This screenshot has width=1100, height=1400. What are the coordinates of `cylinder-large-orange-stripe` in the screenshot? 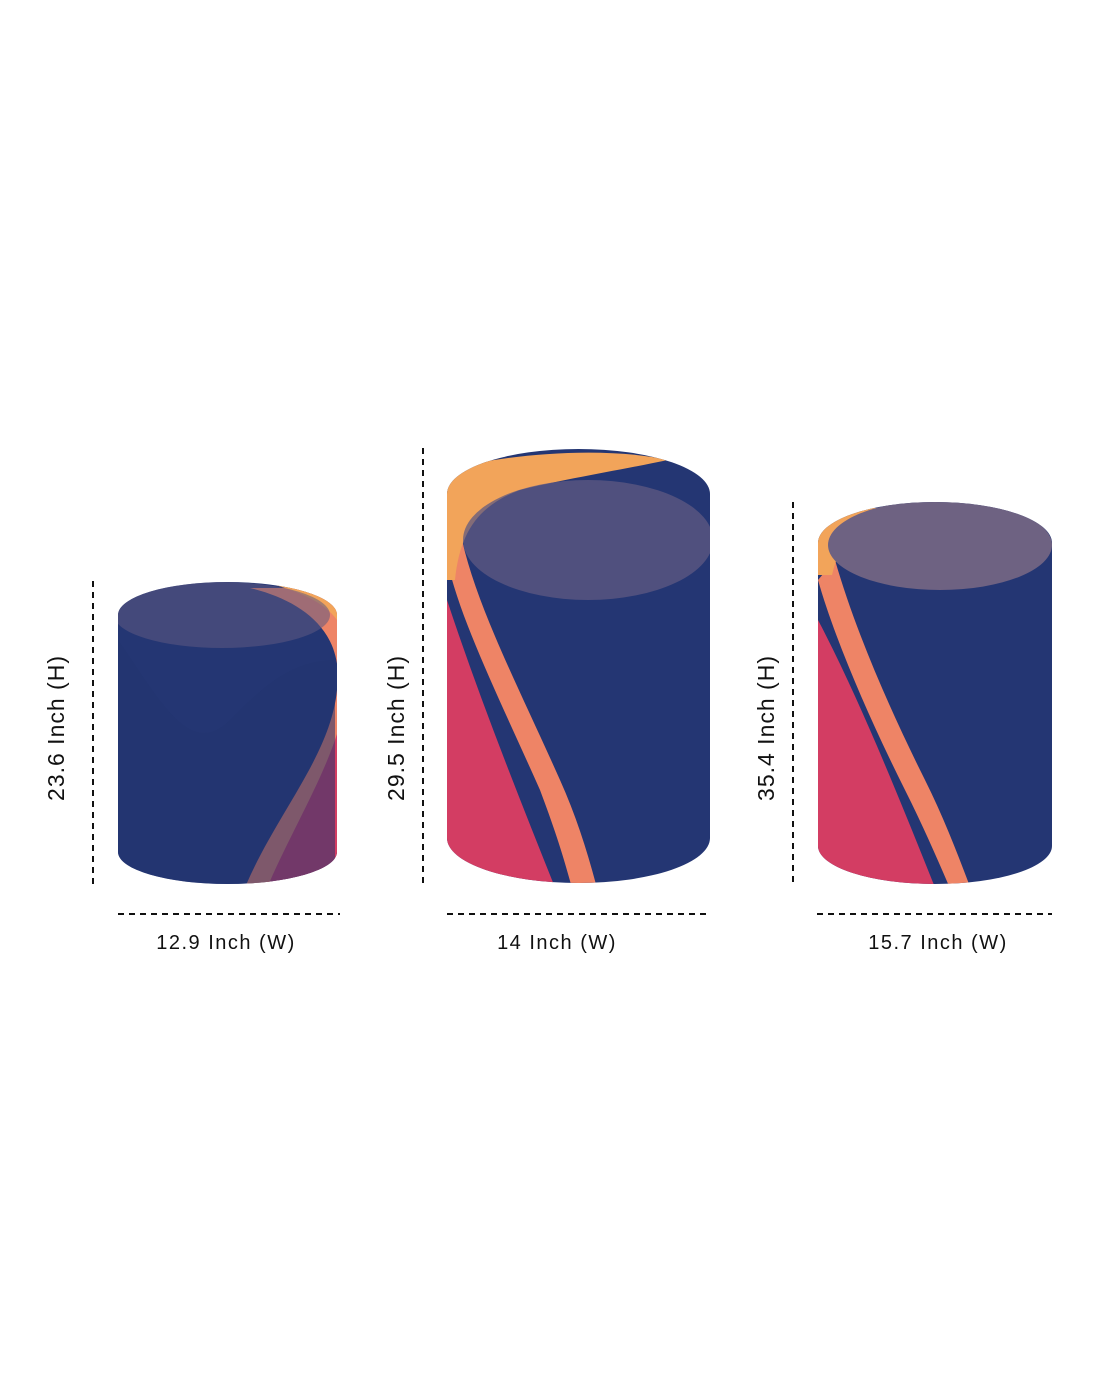 It's located at (896, 722).